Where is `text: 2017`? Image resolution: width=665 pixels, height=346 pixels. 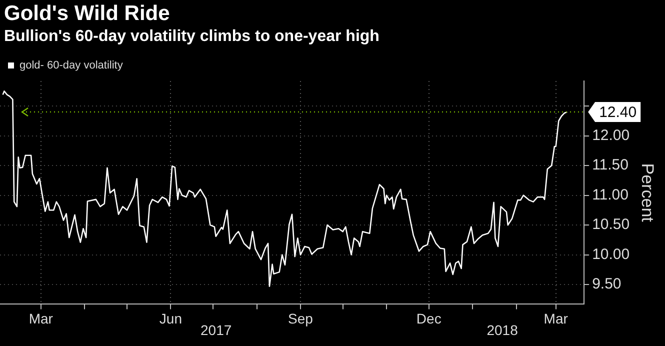
text: 2017 is located at coordinates (216, 330).